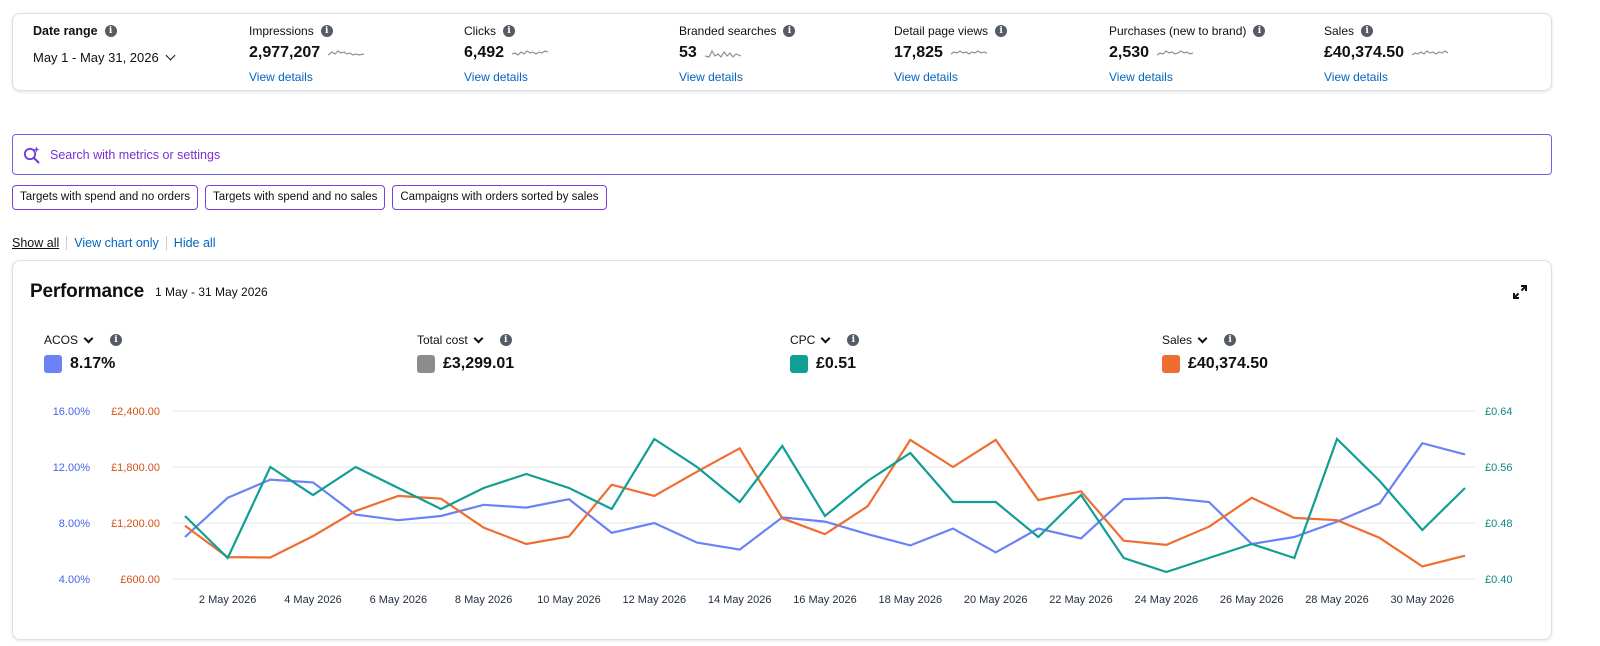 This screenshot has height=646, width=1600. Describe the element at coordinates (227, 600) in the screenshot. I see `x-axis-tick-label: 2 May 2026` at that location.